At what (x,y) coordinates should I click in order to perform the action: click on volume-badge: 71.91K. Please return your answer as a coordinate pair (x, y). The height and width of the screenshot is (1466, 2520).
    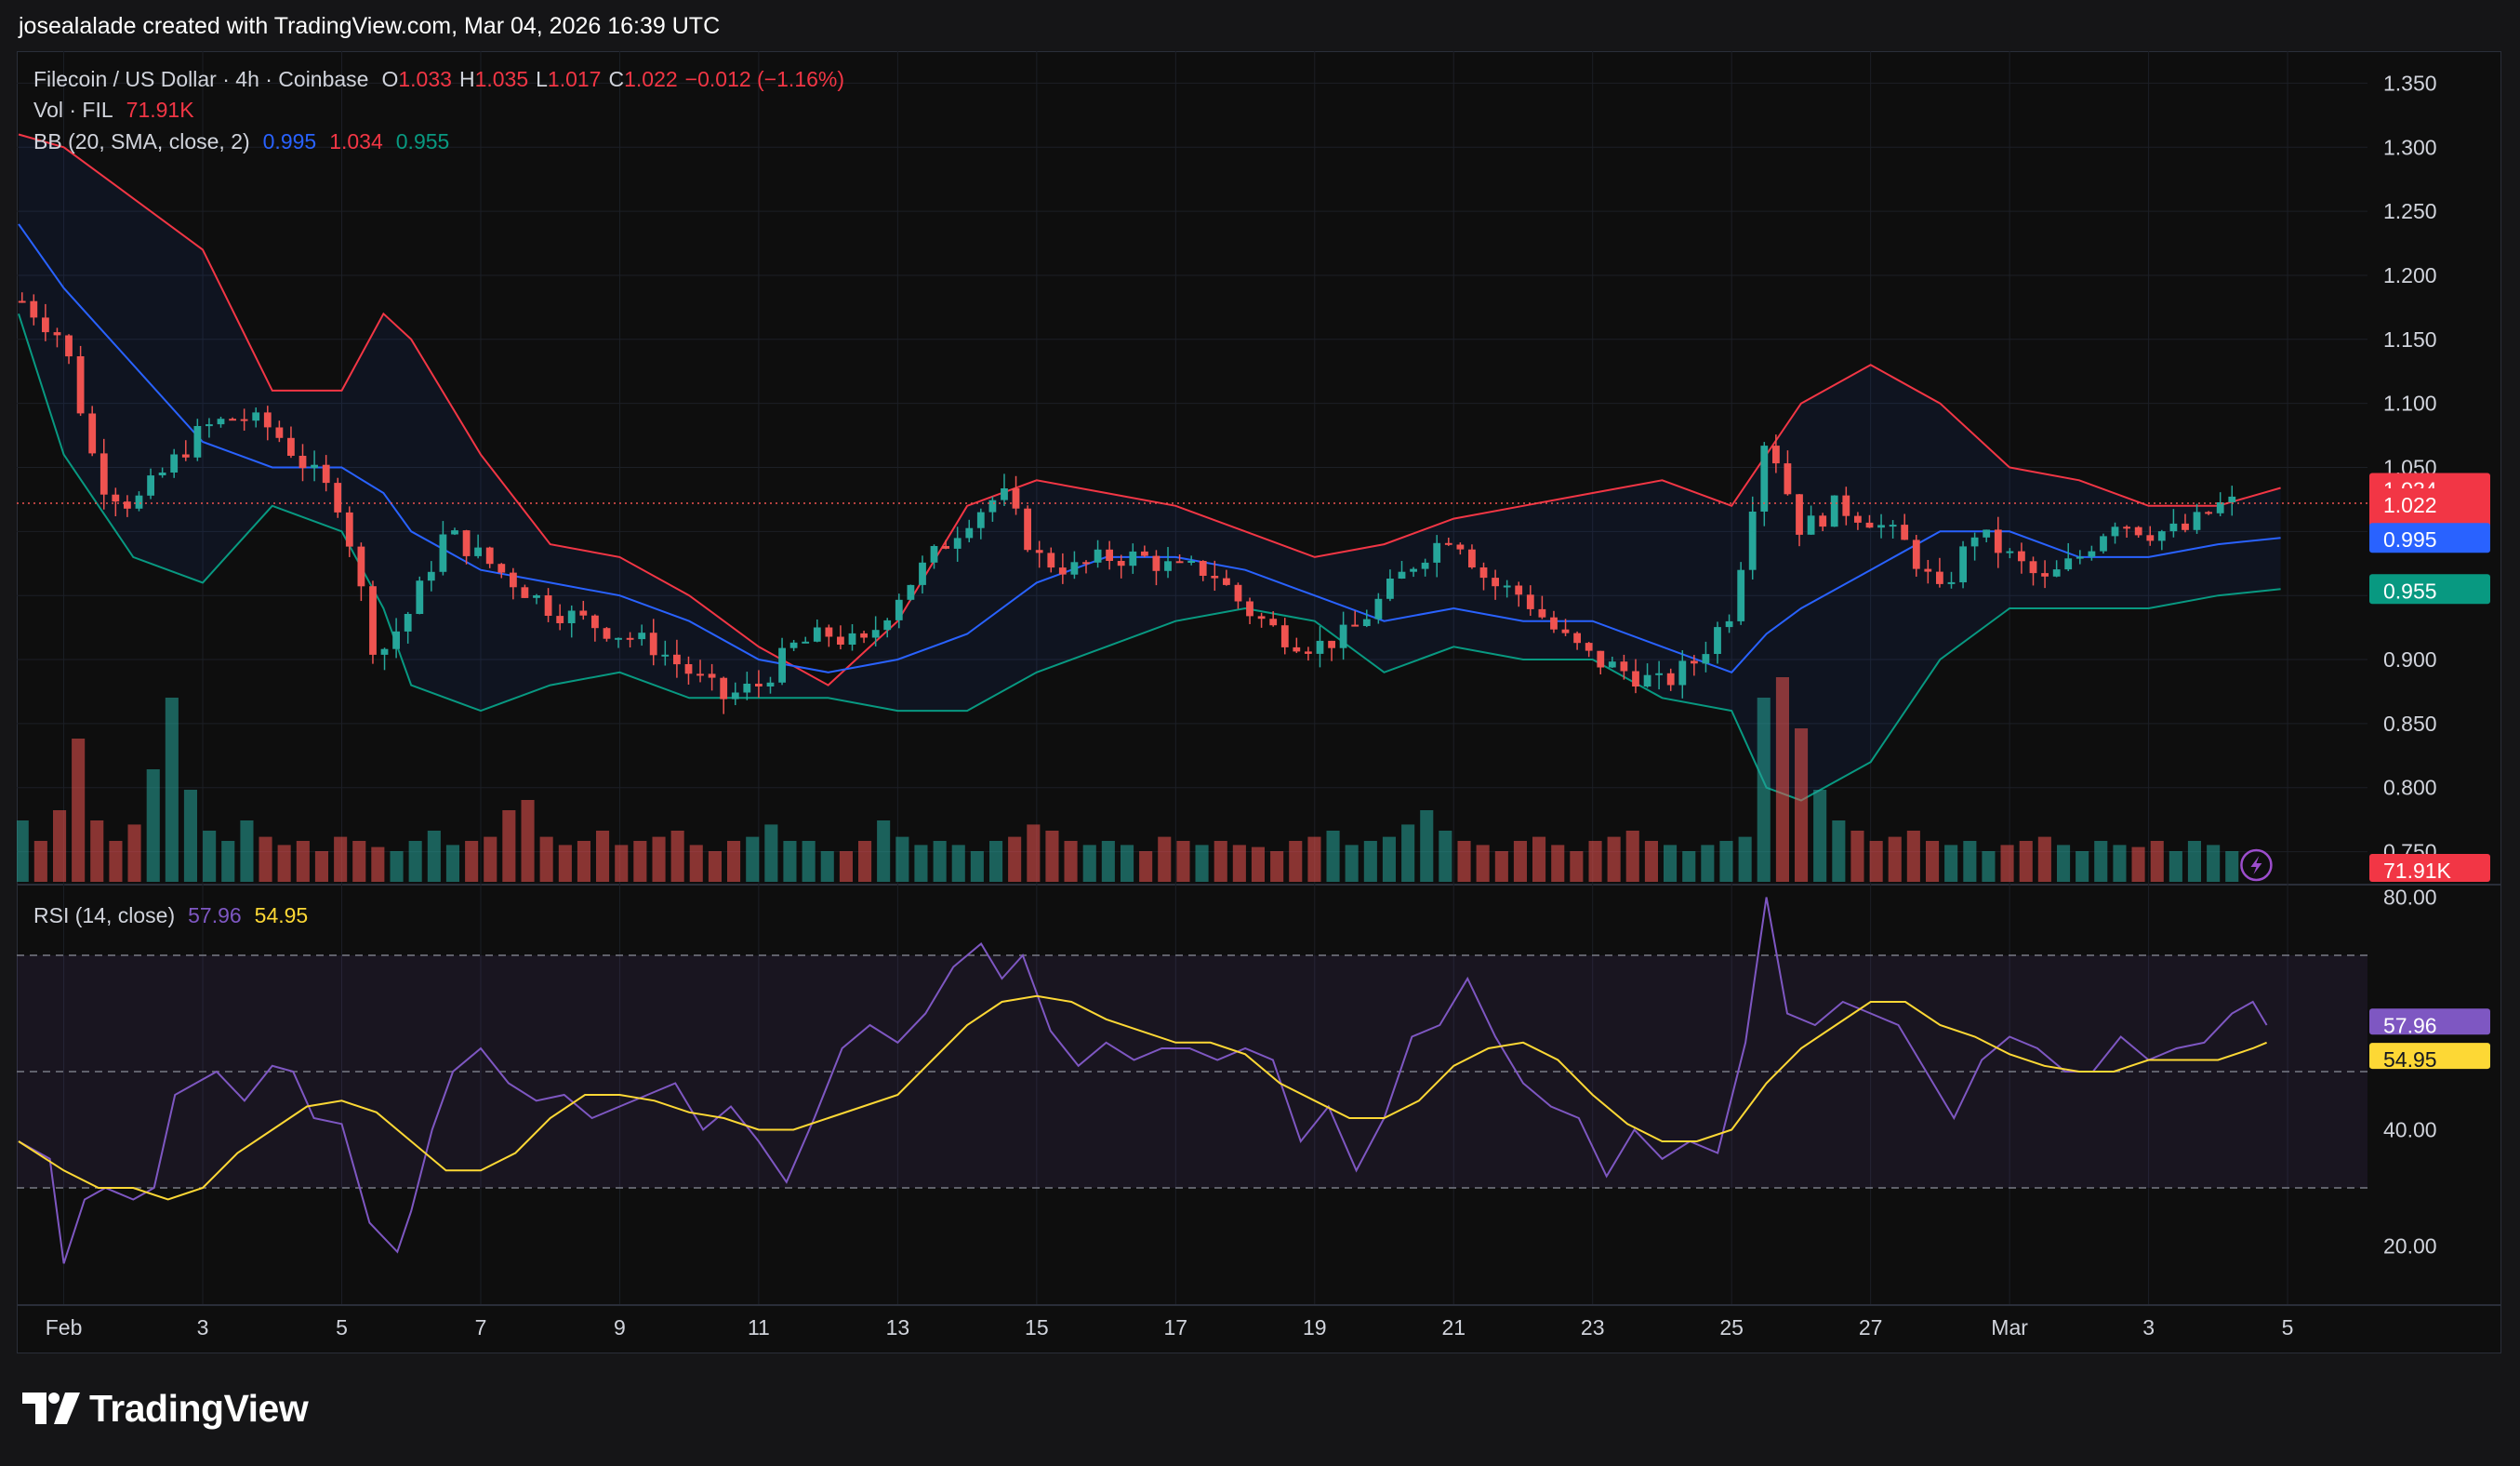
    Looking at the image, I should click on (2429, 869).